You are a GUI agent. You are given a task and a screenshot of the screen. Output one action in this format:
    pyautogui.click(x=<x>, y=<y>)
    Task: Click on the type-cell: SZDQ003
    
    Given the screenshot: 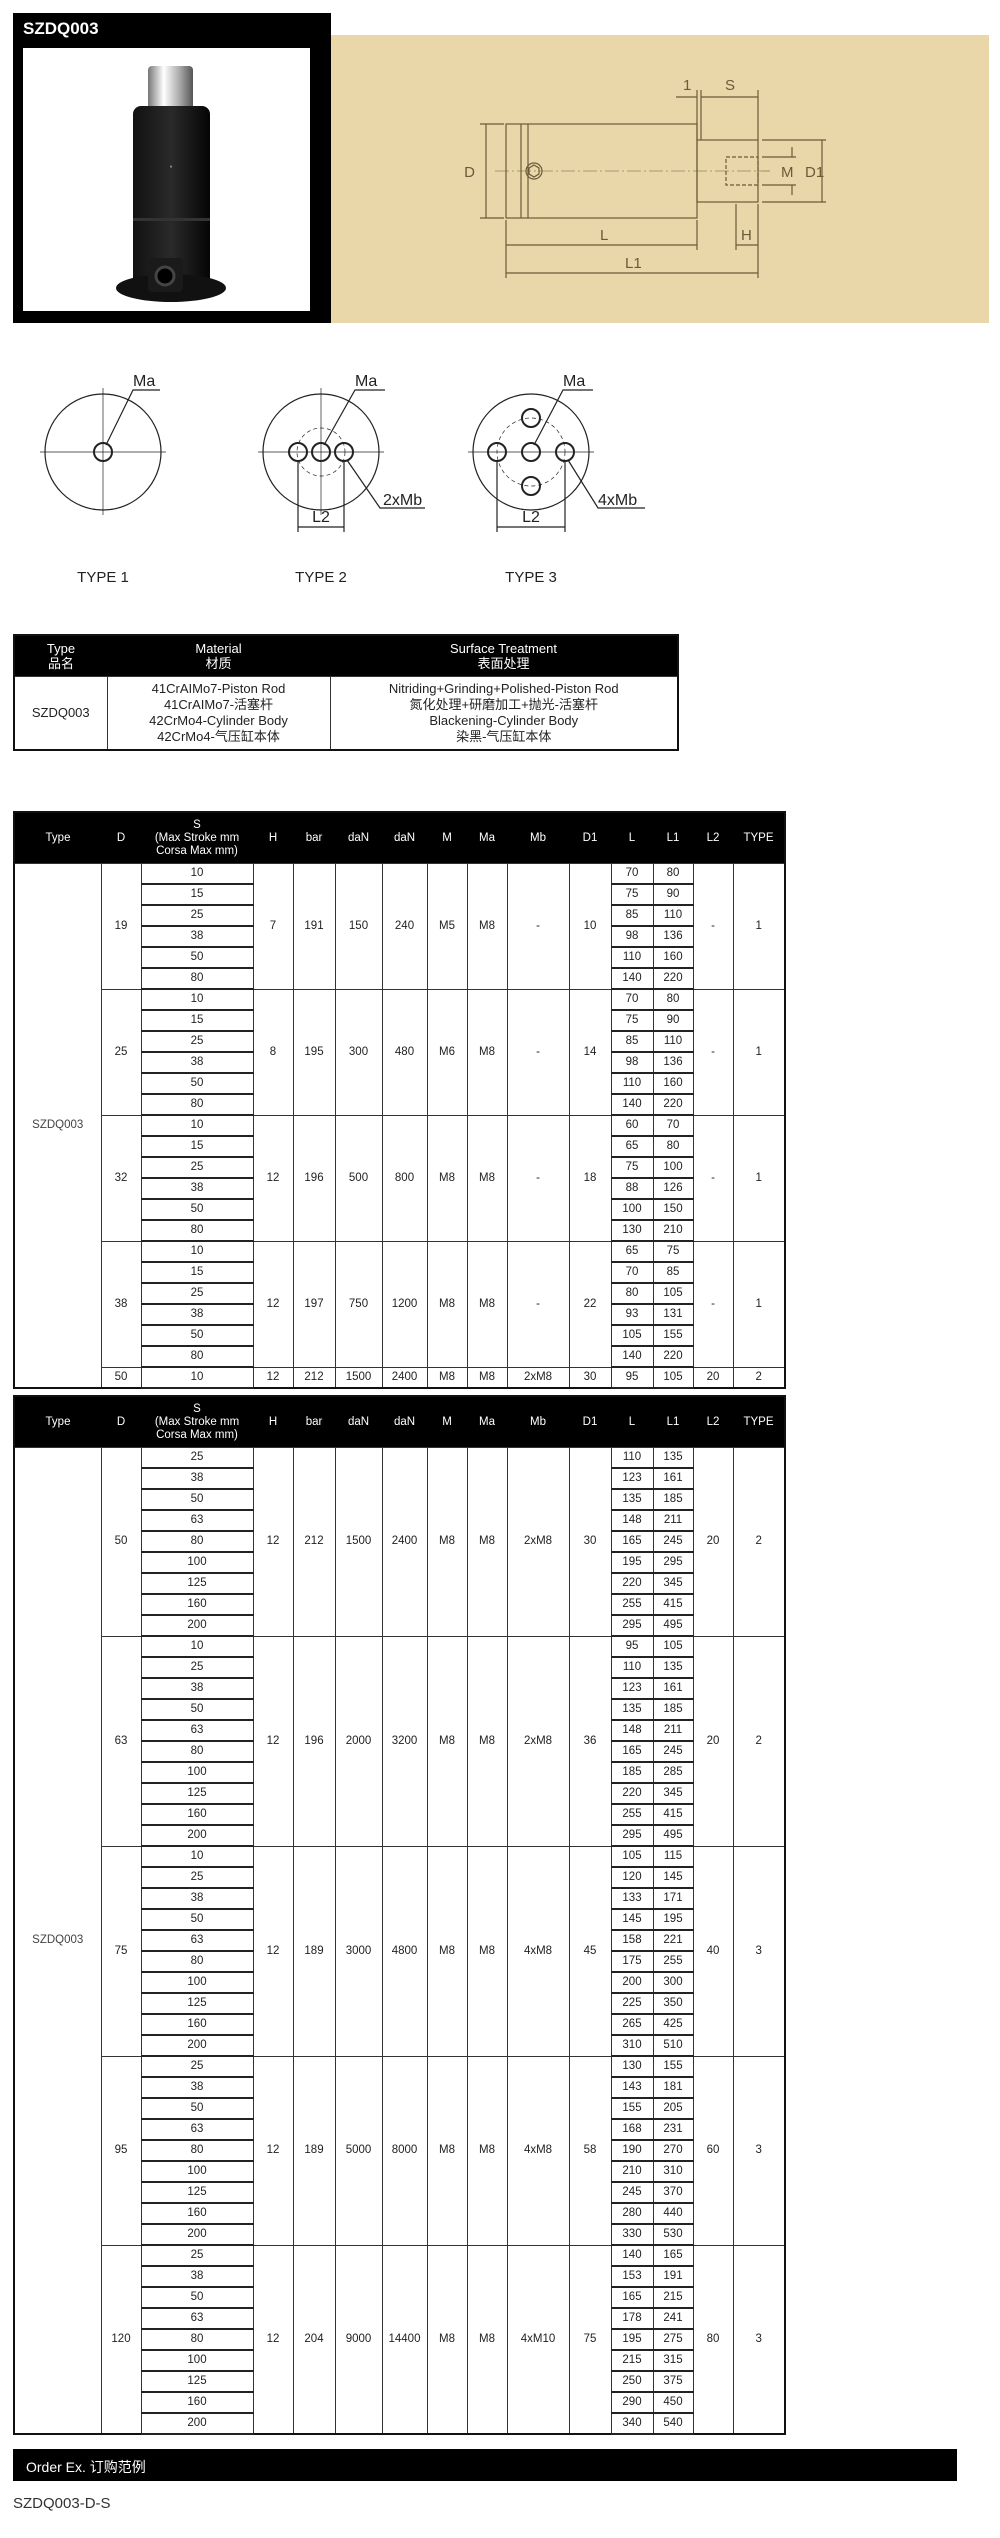 What is the action you would take?
    pyautogui.click(x=57, y=1941)
    